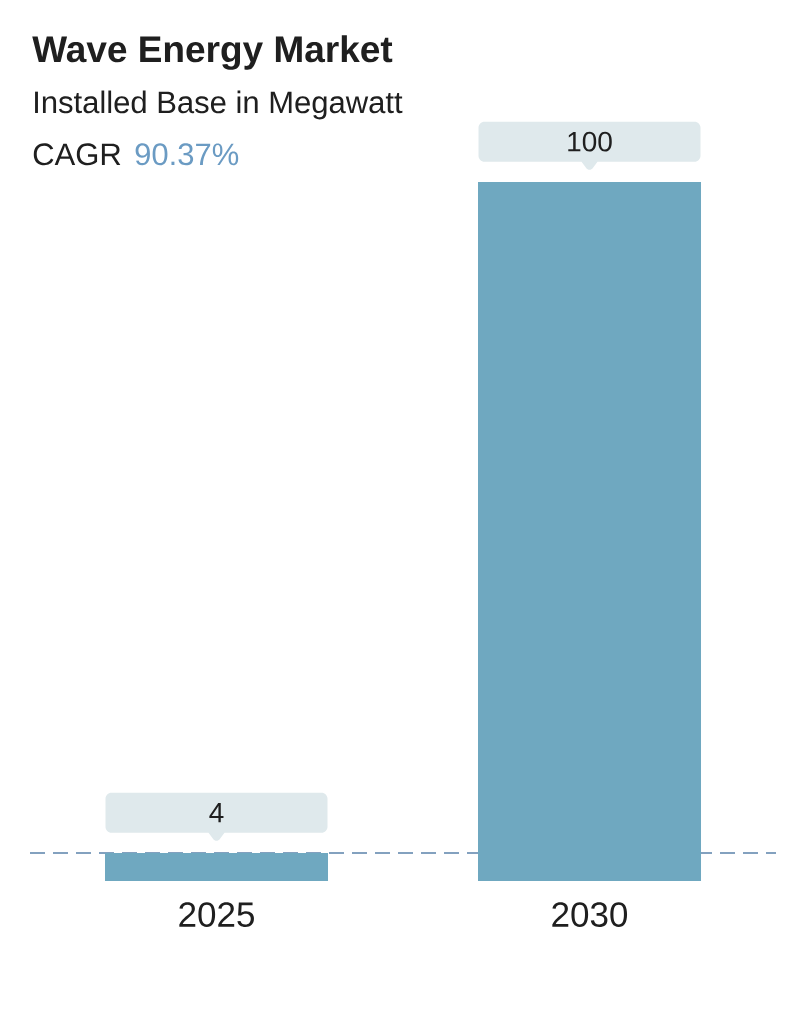  I want to click on chart-title: Wave Energy Market, so click(212, 52).